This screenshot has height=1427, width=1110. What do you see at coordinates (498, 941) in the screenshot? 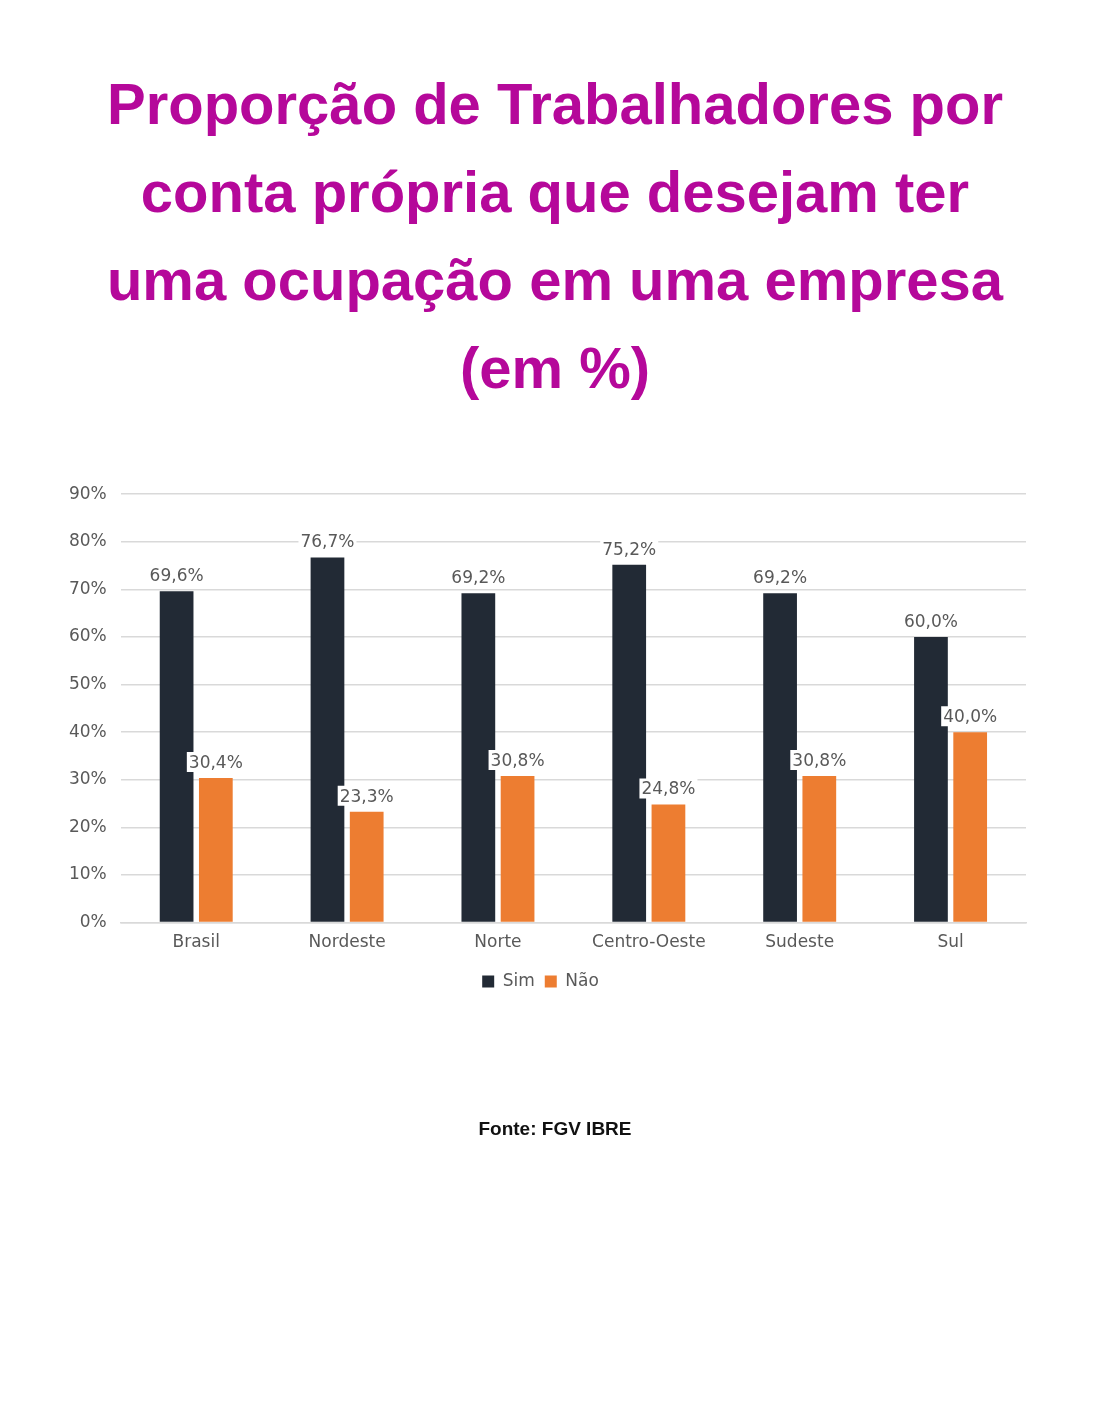
I see `x-tick-label: Norte` at bounding box center [498, 941].